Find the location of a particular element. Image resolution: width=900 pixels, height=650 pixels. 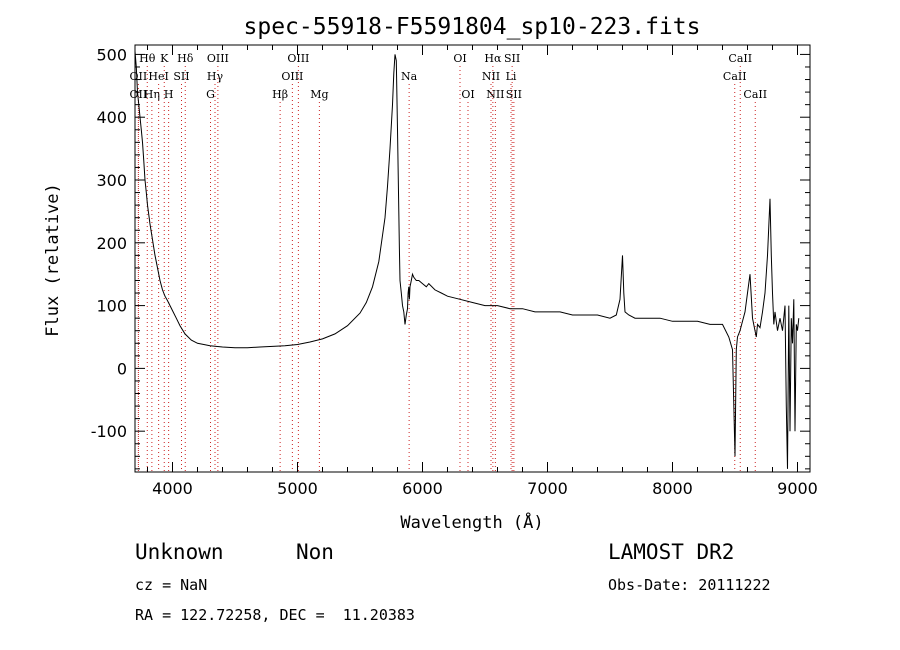

line-marker-label: Hδ is located at coordinates (185, 58).